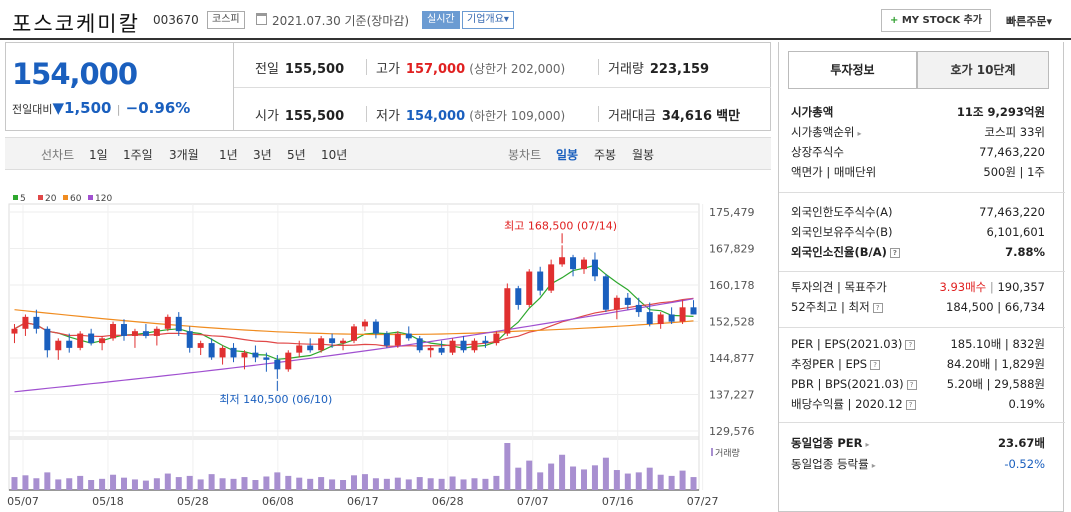  What do you see at coordinates (727, 453) in the screenshot?
I see `volume-label: 거래량` at bounding box center [727, 453].